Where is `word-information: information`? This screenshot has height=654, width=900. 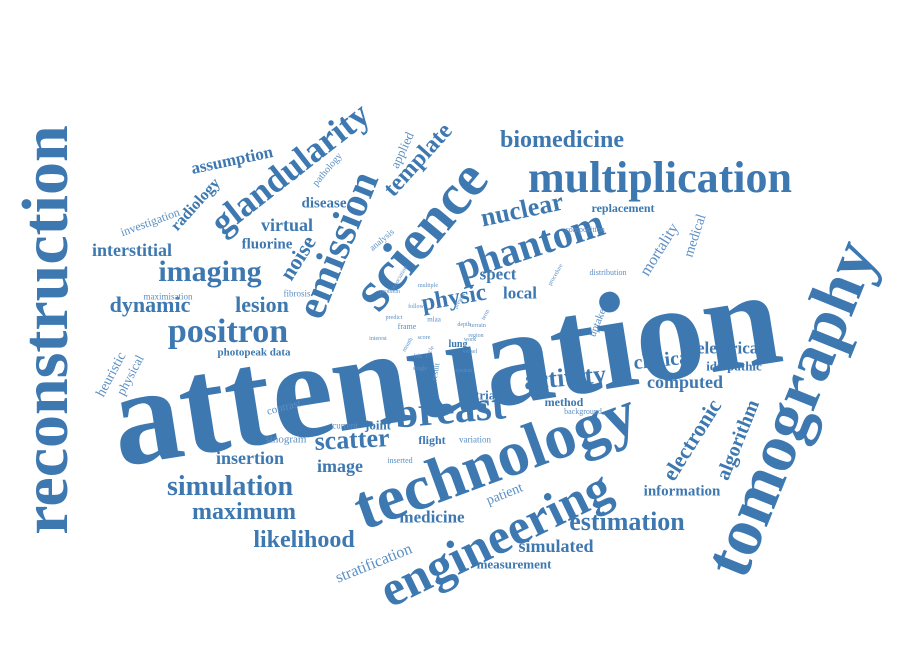 word-information: information is located at coordinates (682, 491).